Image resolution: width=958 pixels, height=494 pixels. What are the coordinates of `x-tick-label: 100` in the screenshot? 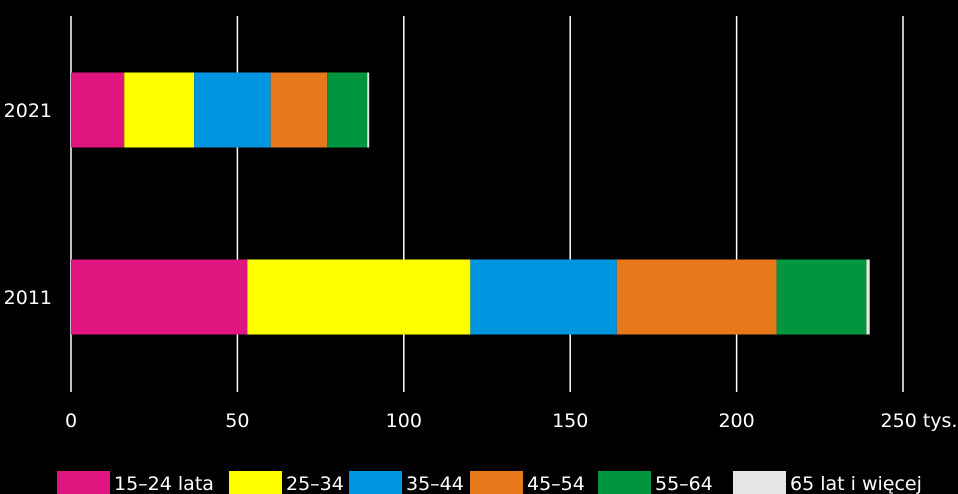 It's located at (404, 421).